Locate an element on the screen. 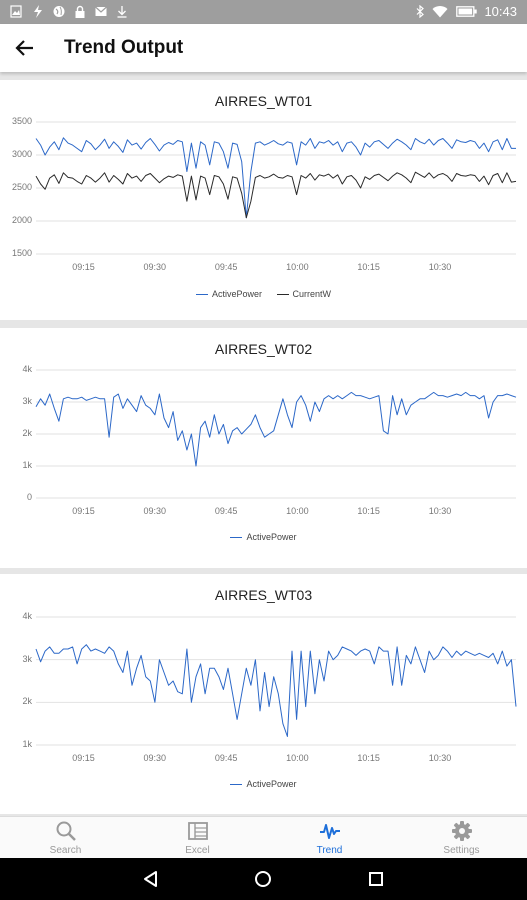  y-tick-label: 2500 is located at coordinates (21, 187).